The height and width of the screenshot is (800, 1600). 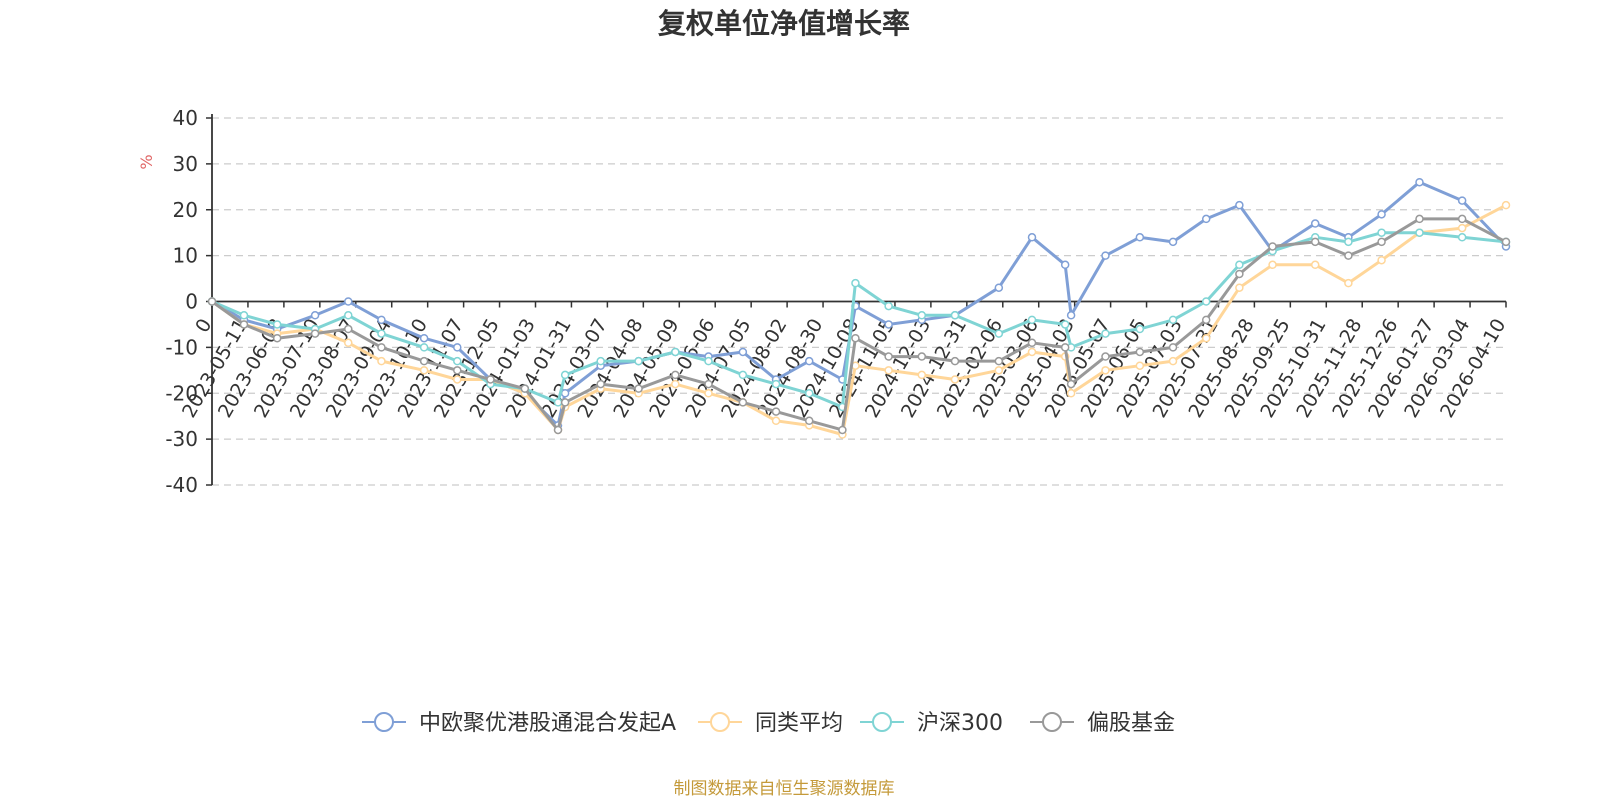 What do you see at coordinates (185, 210) in the screenshot?
I see `y-tick-label: 20` at bounding box center [185, 210].